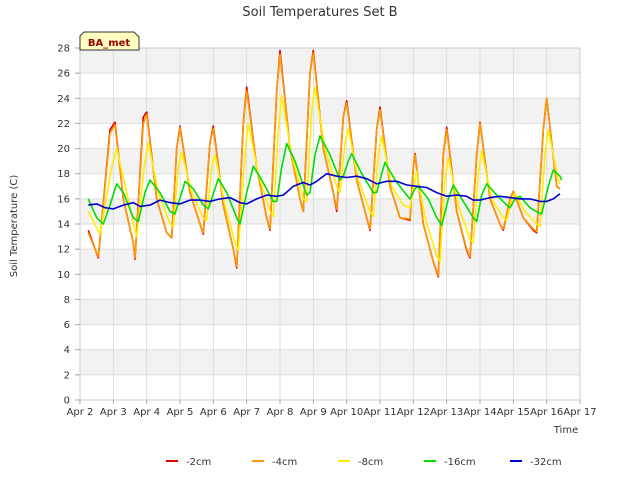 This screenshot has height=480, width=640. What do you see at coordinates (63, 74) in the screenshot?
I see `y-tick-label: 26` at bounding box center [63, 74].